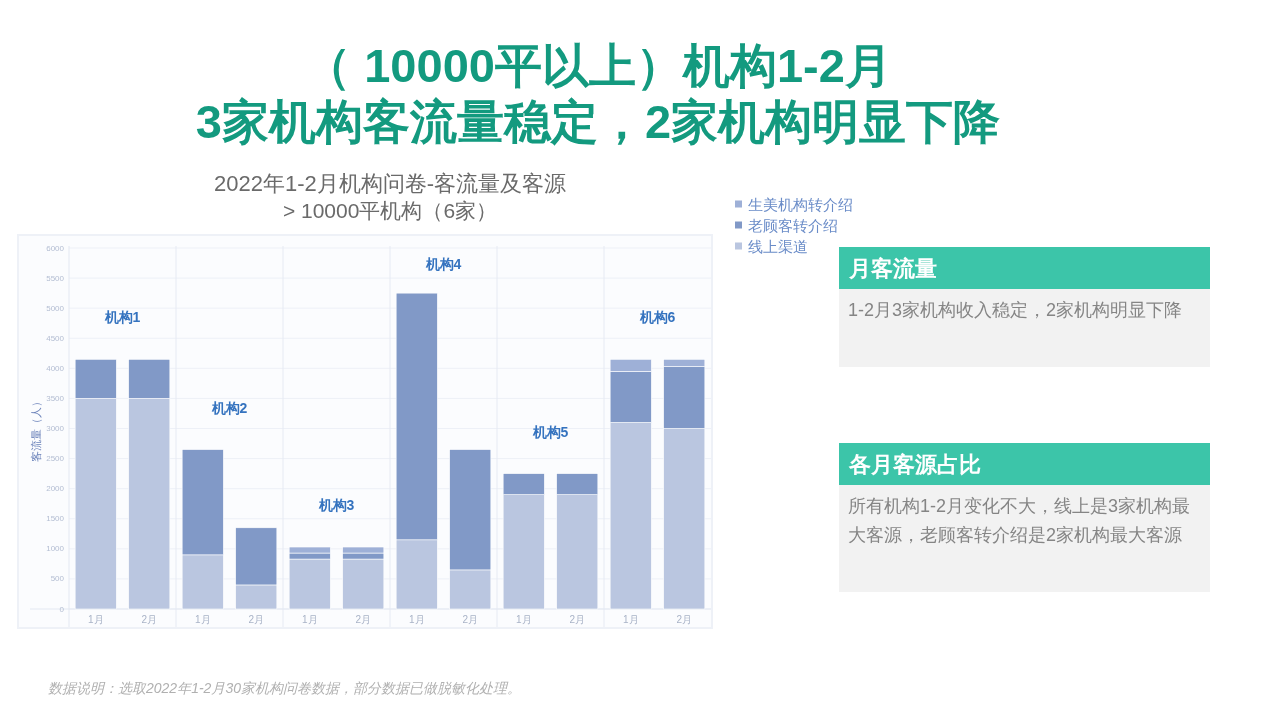 The image size is (1268, 714). What do you see at coordinates (57, 579) in the screenshot?
I see `y-tick-label: 500` at bounding box center [57, 579].